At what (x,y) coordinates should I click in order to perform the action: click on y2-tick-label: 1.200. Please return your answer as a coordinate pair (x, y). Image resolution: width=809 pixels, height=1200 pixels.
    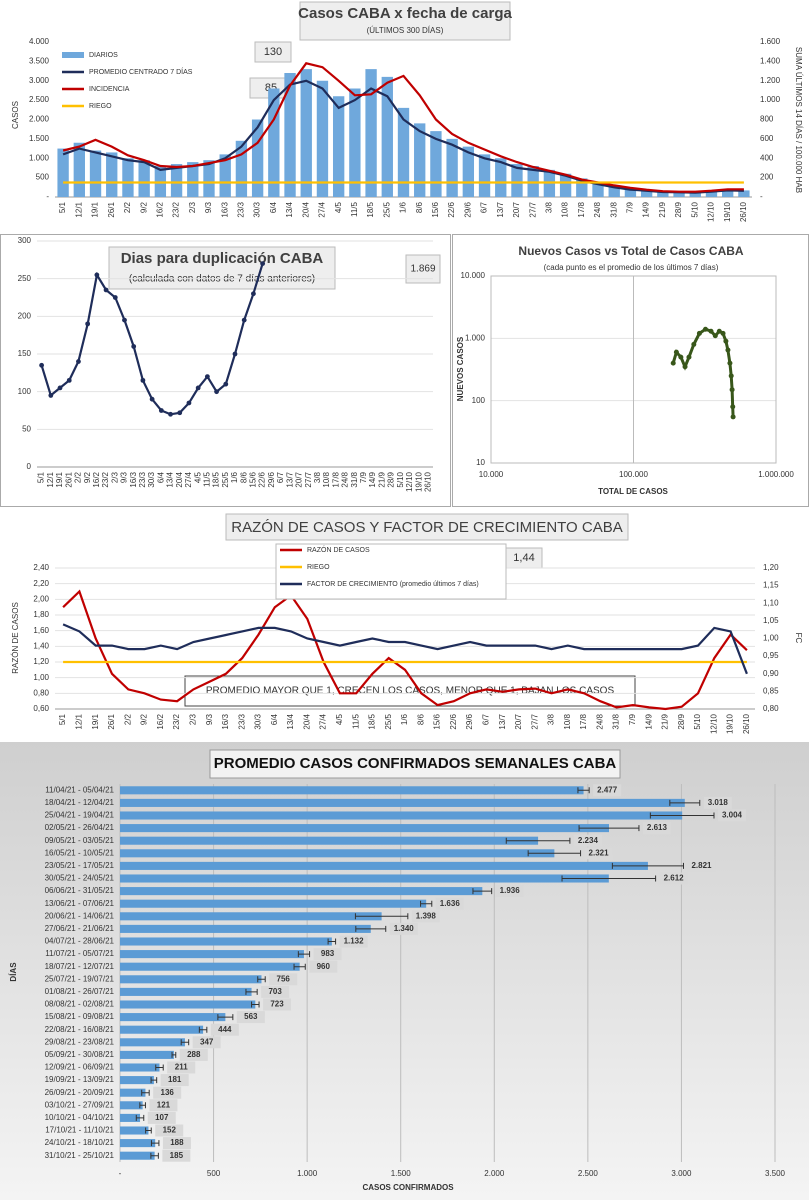
    Looking at the image, I should click on (770, 80).